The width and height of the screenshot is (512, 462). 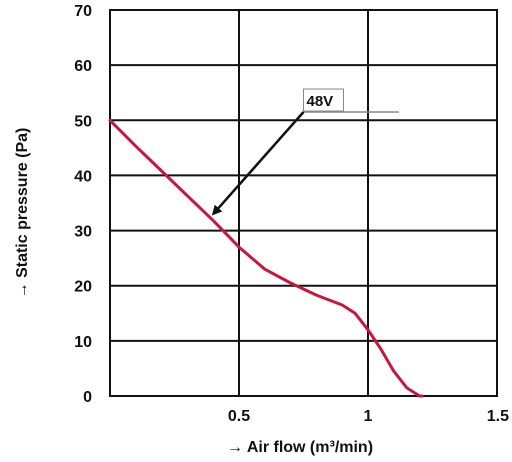 I want to click on x-tick-label: 0.5, so click(x=239, y=416).